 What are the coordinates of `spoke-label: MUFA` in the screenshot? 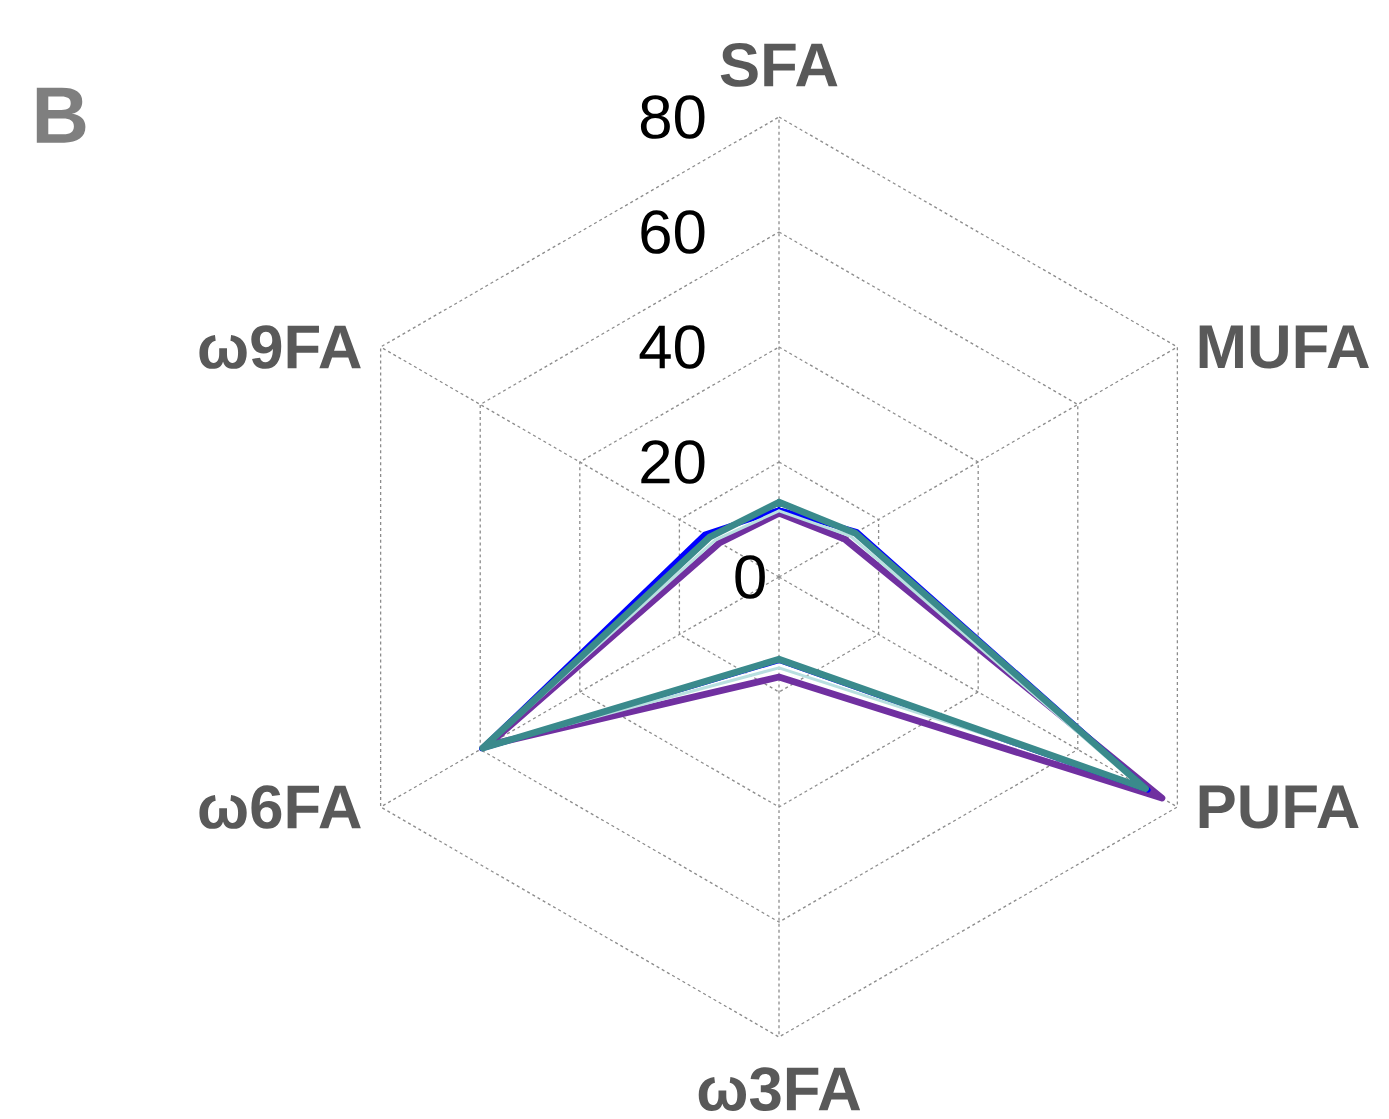 It's located at (1284, 347).